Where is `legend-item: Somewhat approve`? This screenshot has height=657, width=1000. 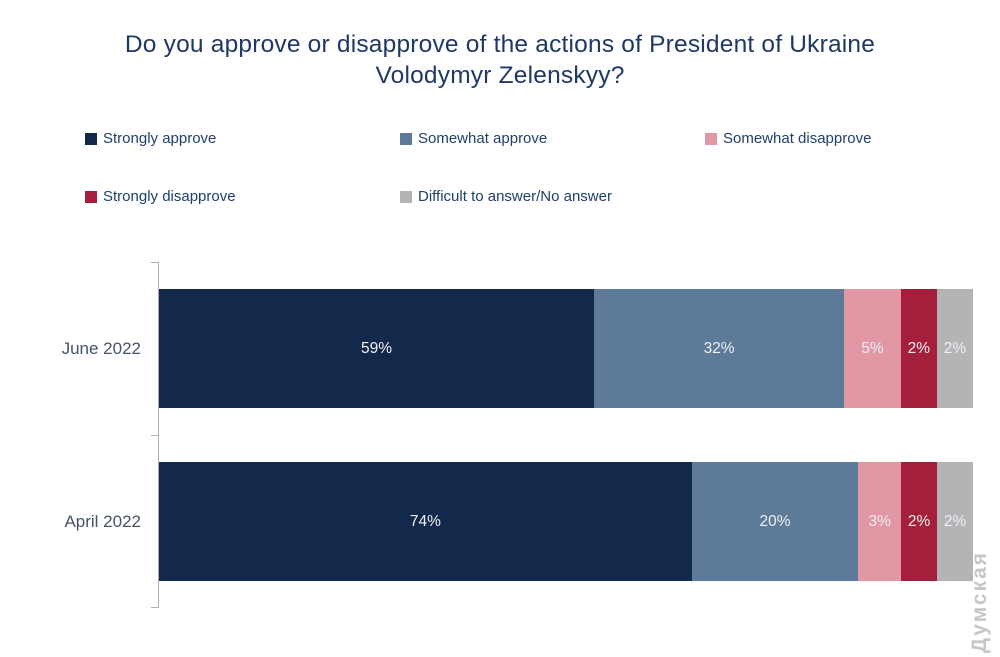 legend-item: Somewhat approve is located at coordinates (473, 138).